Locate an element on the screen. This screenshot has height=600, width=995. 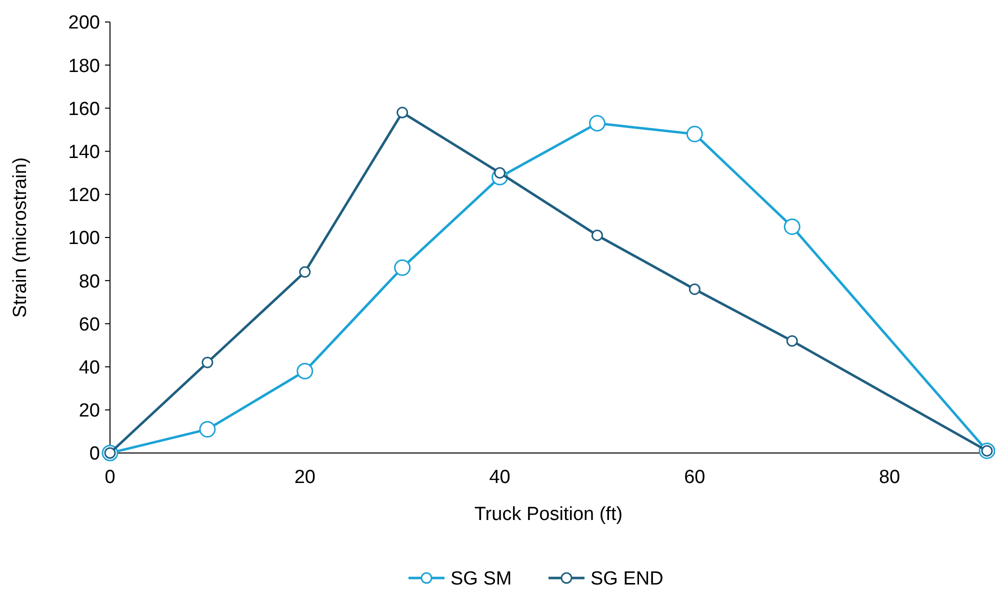
y-tick-label: 100 is located at coordinates (84, 239).